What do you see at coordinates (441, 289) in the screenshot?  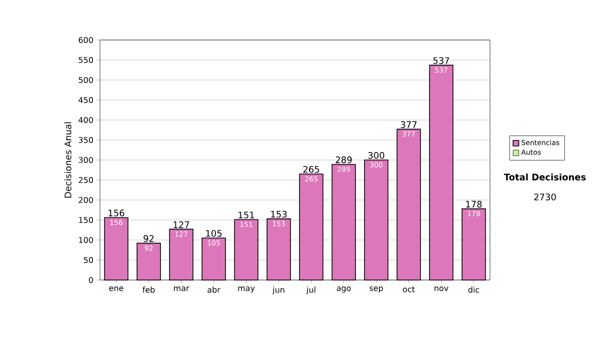 I see `x-tick-label: nov` at bounding box center [441, 289].